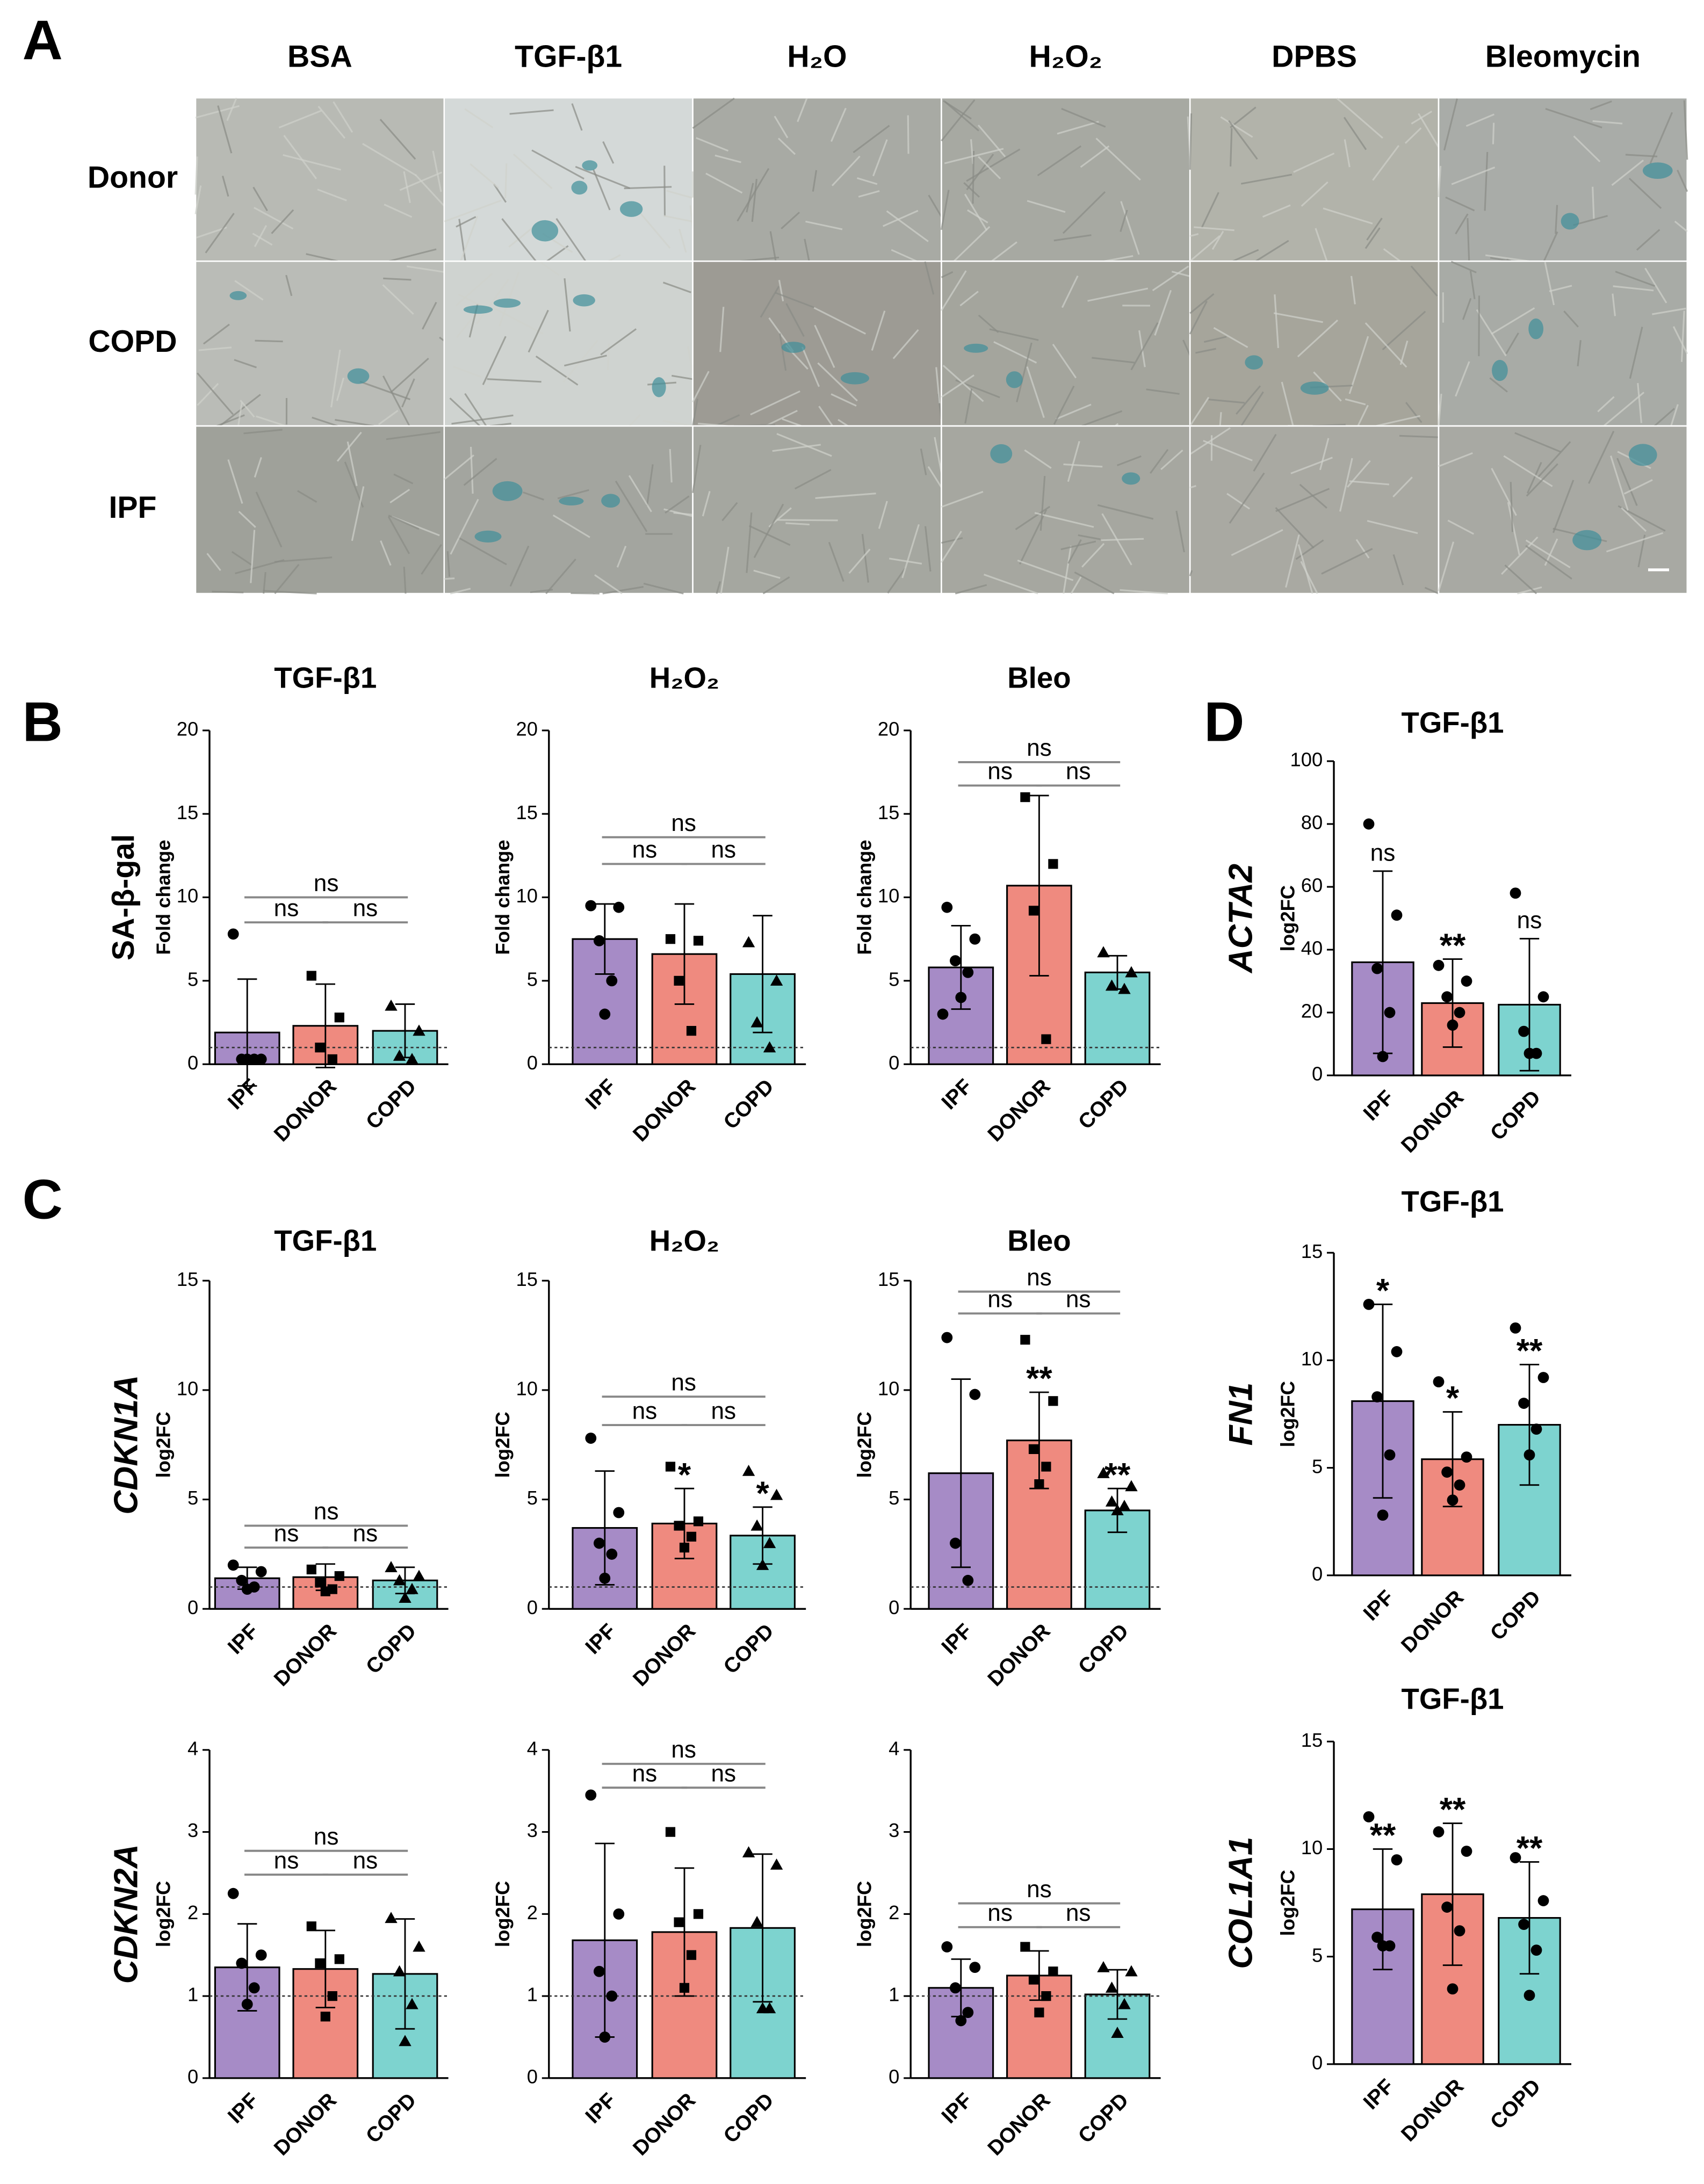 The image size is (1704, 2184). Describe the element at coordinates (326, 678) in the screenshot. I see `chart-title: TGF-β1` at that location.